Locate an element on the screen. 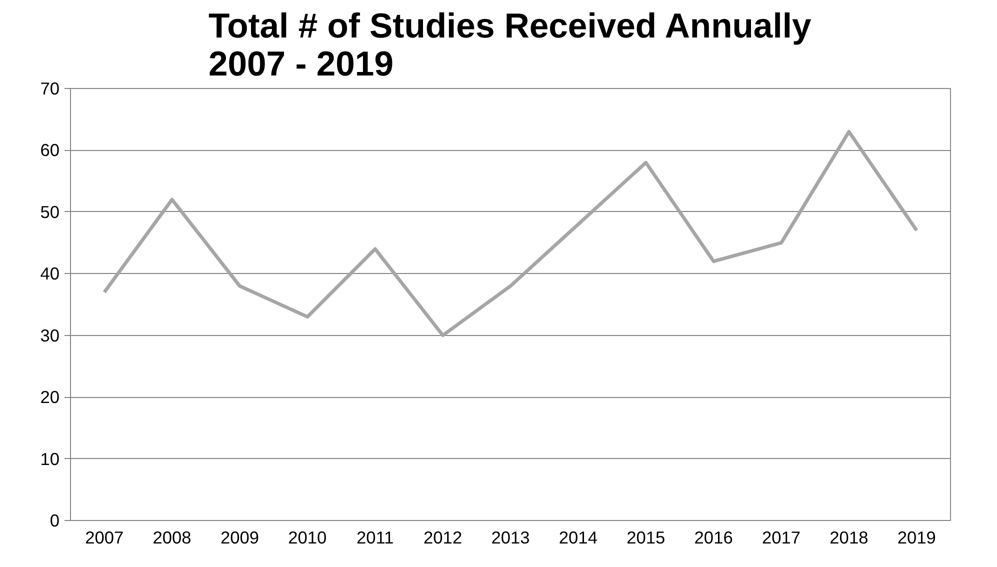 Image resolution: width=997 pixels, height=567 pixels. x-tick-label: 2007 is located at coordinates (104, 538).